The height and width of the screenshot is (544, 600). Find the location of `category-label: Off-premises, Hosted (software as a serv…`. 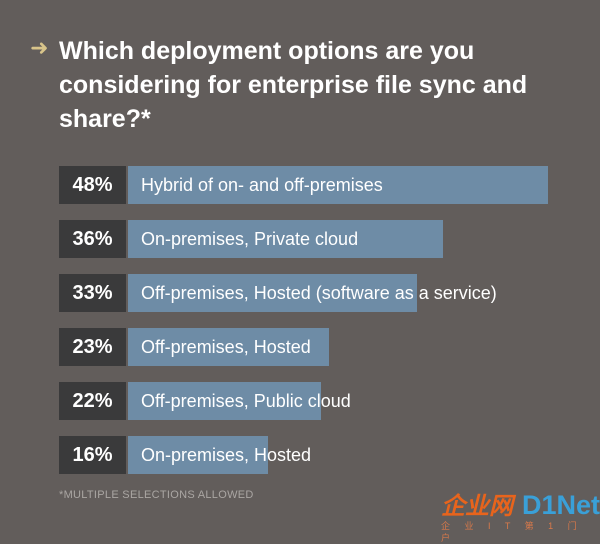

category-label: Off-premises, Hosted (software as a serv… is located at coordinates (319, 293).